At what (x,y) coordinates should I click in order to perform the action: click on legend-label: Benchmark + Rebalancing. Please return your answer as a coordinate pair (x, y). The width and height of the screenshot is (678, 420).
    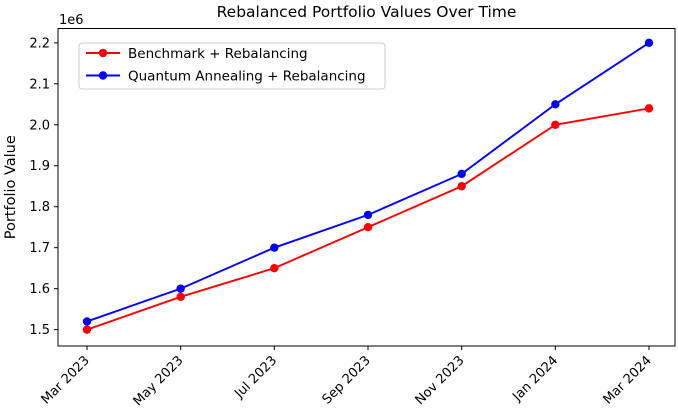
    Looking at the image, I should click on (218, 54).